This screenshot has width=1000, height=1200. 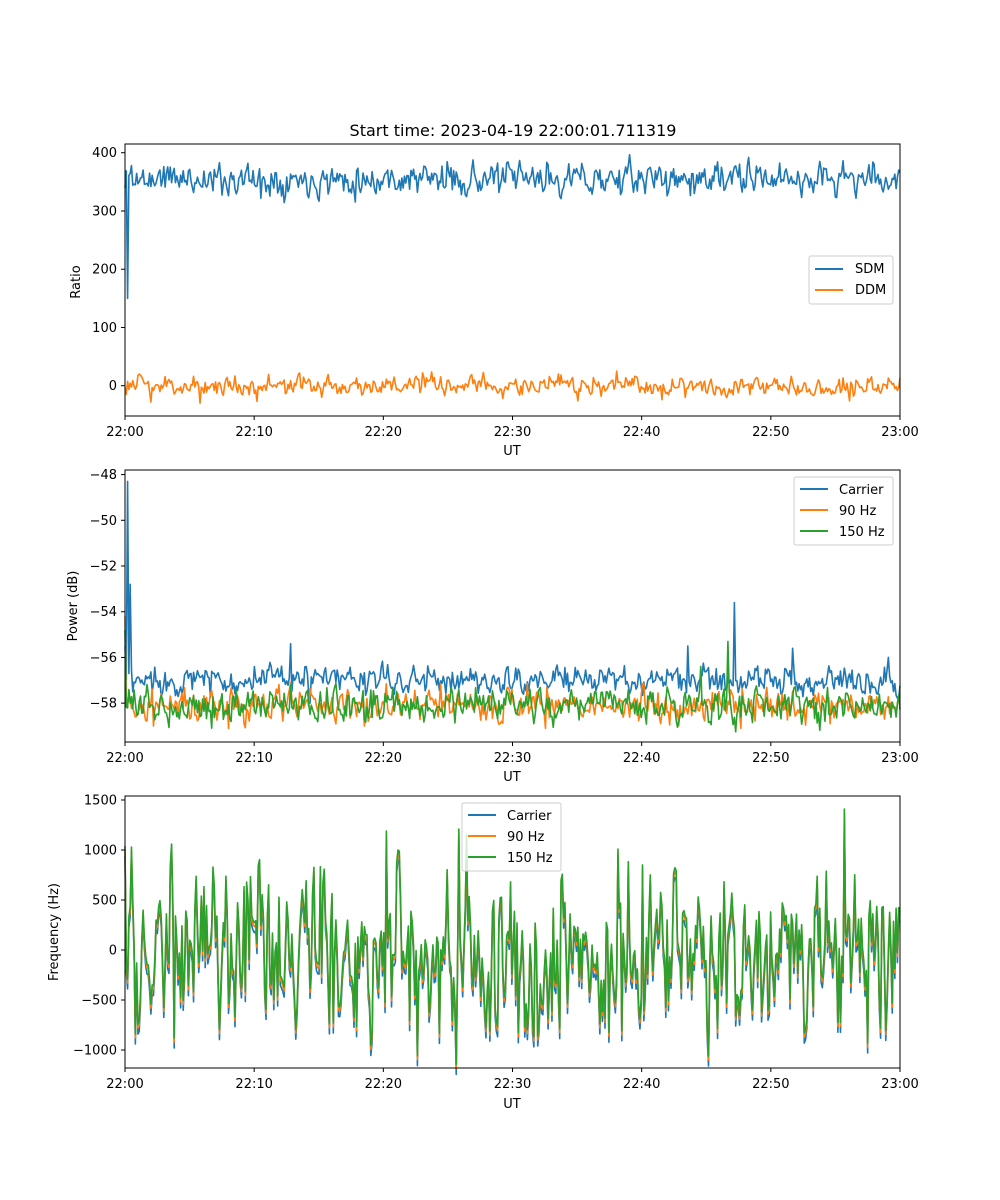 What do you see at coordinates (253, 432) in the screenshot?
I see `ratio-x-tick-label: 22:10` at bounding box center [253, 432].